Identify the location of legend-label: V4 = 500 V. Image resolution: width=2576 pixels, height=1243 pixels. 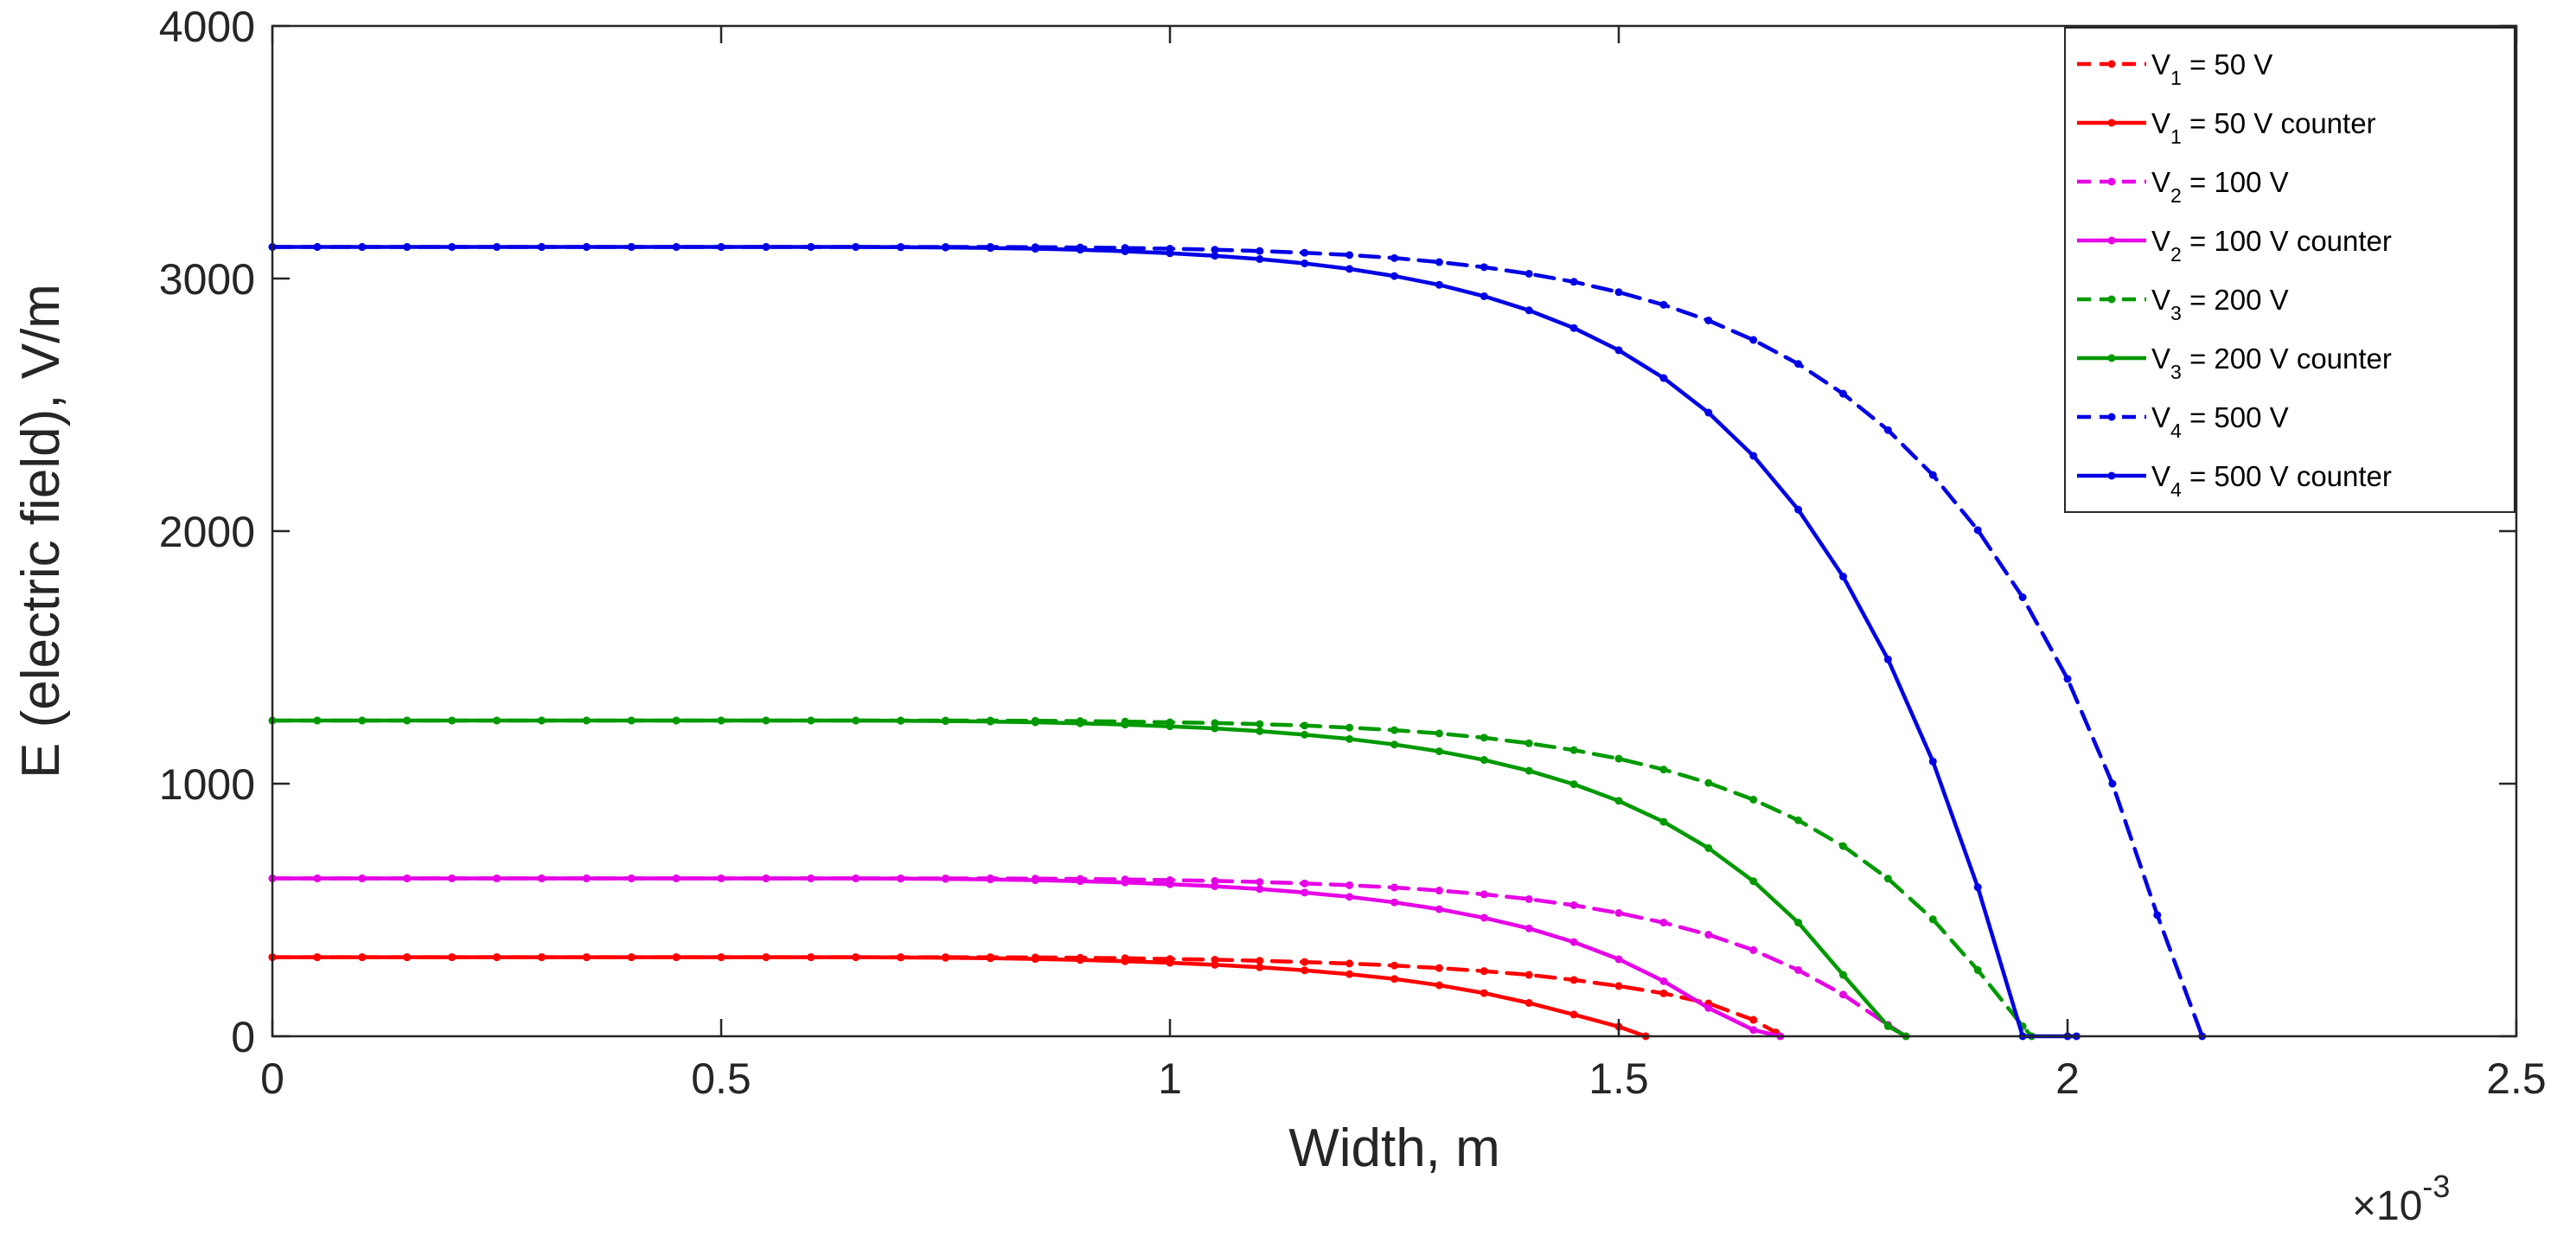
(2220, 421).